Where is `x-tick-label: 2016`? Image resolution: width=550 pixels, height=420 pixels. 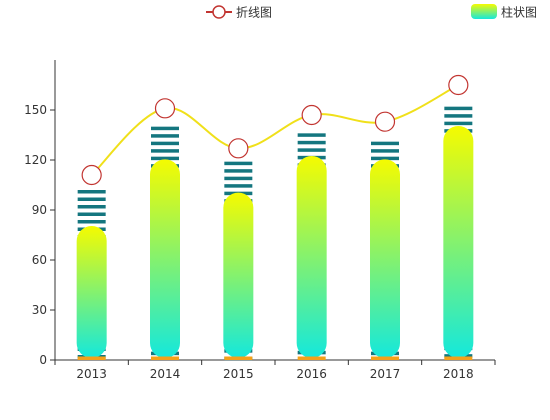 x-tick-label: 2016 is located at coordinates (311, 374).